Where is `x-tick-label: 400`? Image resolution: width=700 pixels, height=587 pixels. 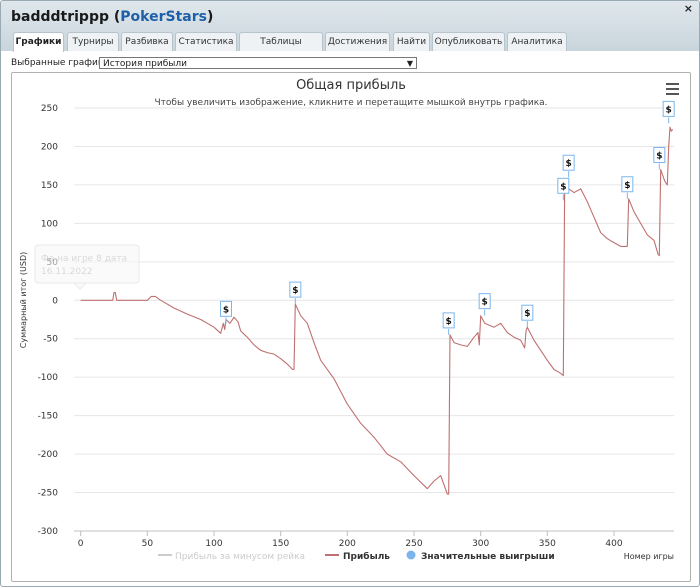
x-tick-label: 400 is located at coordinates (613, 544).